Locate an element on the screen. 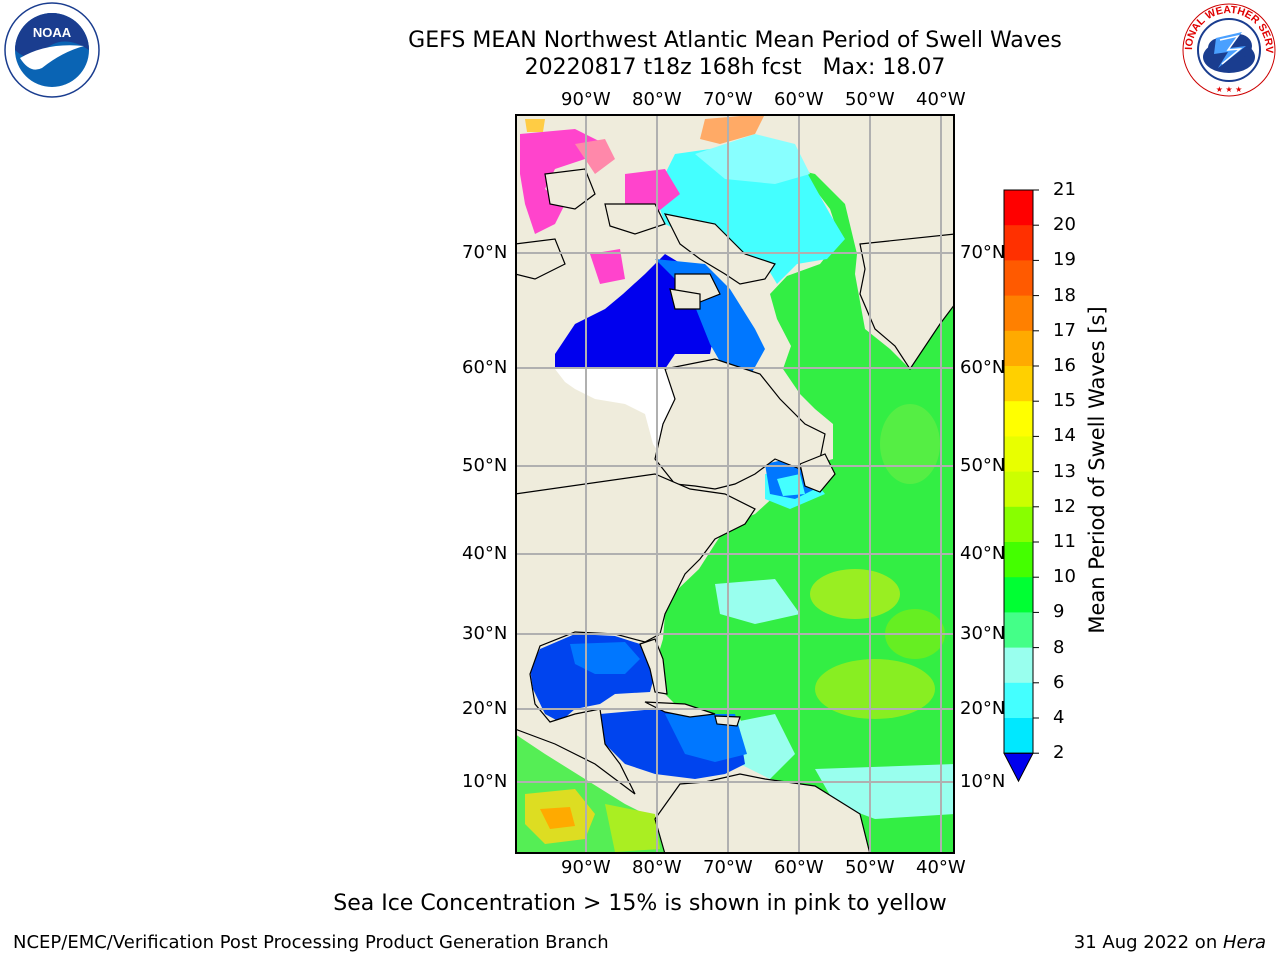 This screenshot has width=1280, height=960. lon-label-bottom: 80°W is located at coordinates (657, 867).